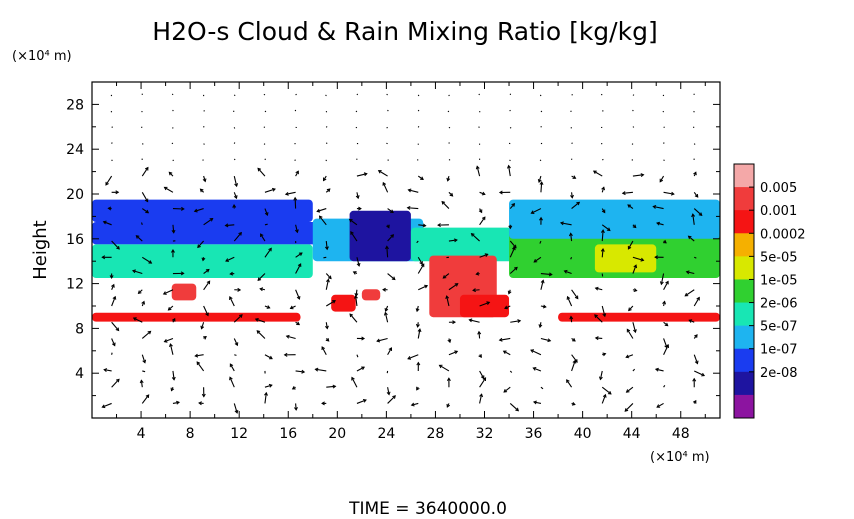 This screenshot has width=854, height=519. What do you see at coordinates (744, 291) in the screenshot?
I see `colorbar-frame` at bounding box center [744, 291].